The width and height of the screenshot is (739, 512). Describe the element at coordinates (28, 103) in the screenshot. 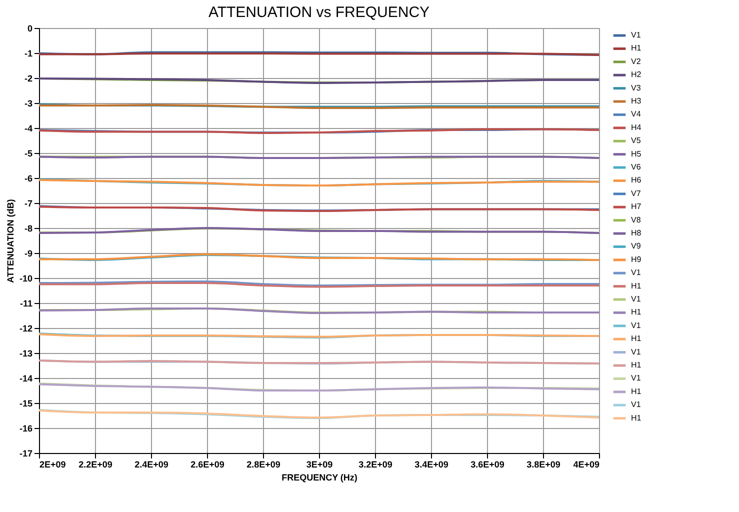

I see `y-tick-label: -3` at that location.